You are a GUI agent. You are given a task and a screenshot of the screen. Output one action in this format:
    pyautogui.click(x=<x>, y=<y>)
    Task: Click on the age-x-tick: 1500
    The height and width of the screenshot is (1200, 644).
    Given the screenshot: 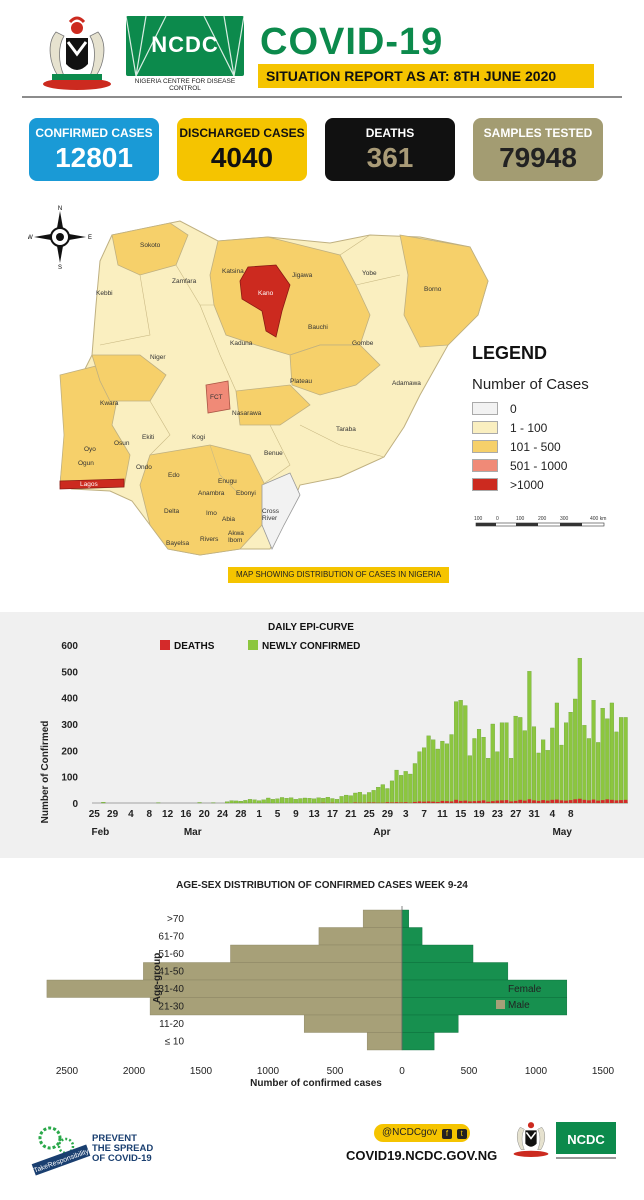 What is the action you would take?
    pyautogui.click(x=201, y=1071)
    